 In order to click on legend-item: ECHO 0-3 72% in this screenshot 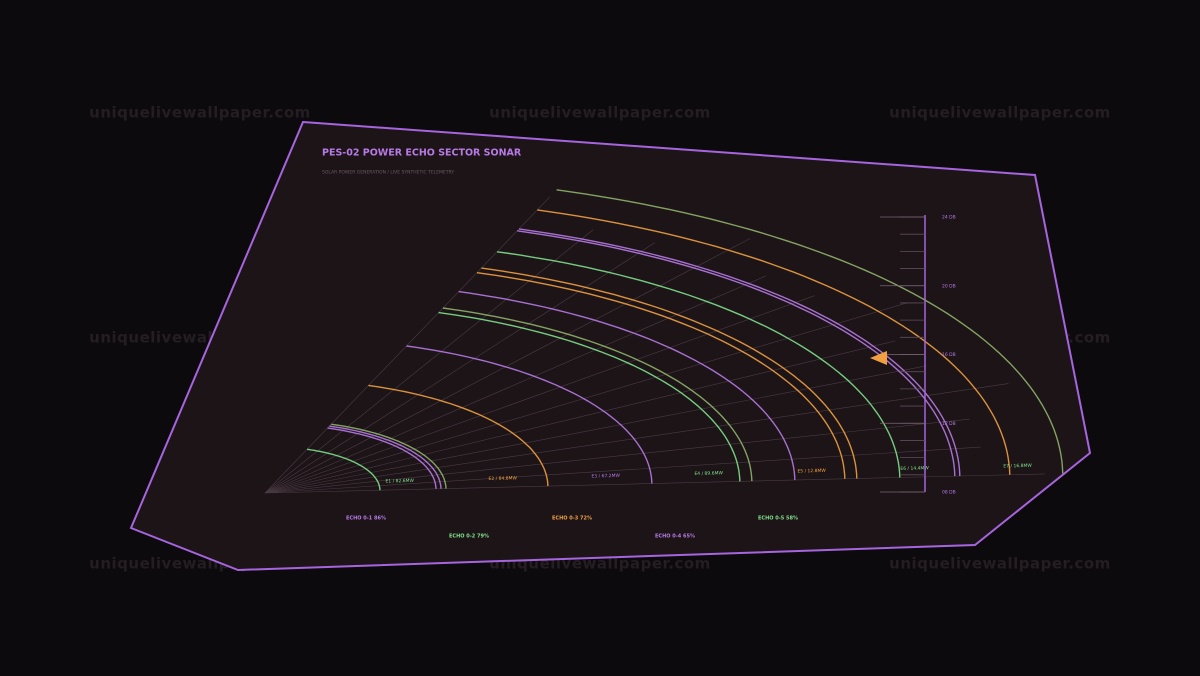, I will do `click(572, 519)`.